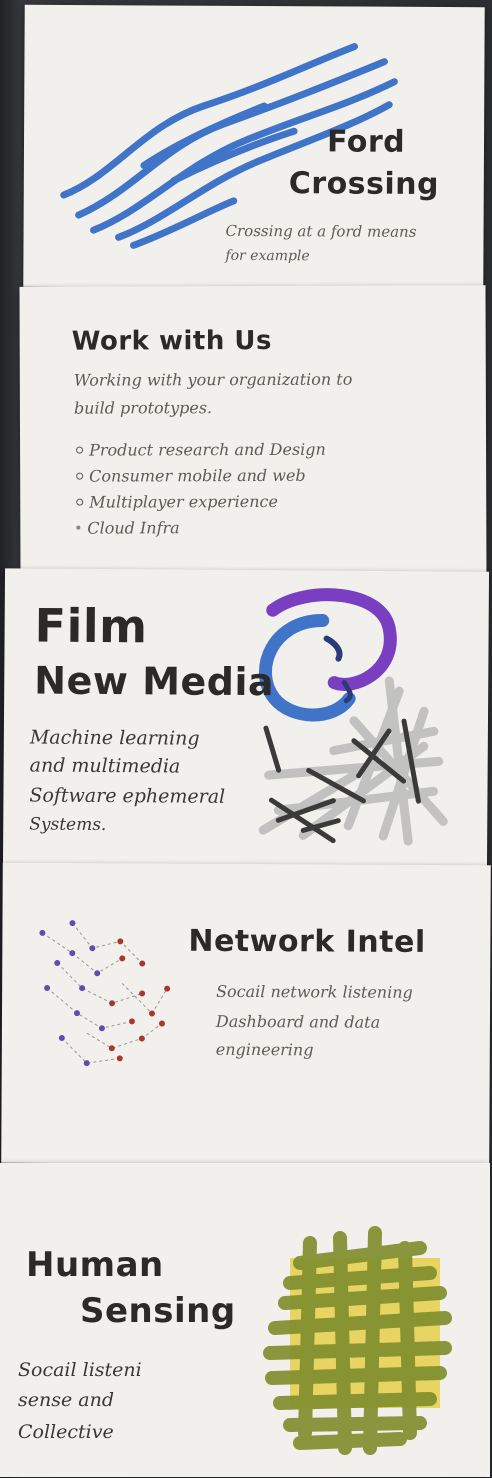 The width and height of the screenshot is (492, 1478). What do you see at coordinates (80, 1370) in the screenshot?
I see `card-body-line: Socail listeni` at bounding box center [80, 1370].